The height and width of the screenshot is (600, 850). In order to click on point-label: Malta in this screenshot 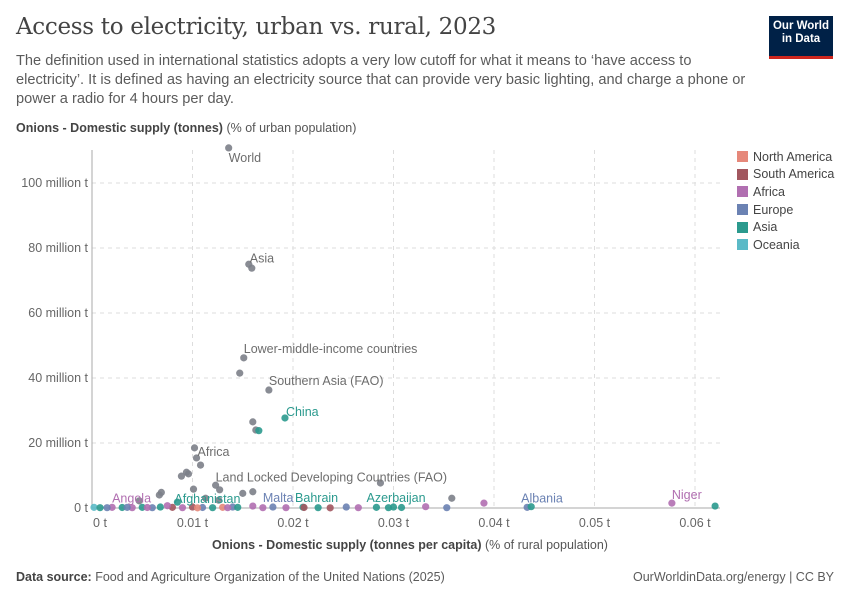, I will do `click(278, 498)`.